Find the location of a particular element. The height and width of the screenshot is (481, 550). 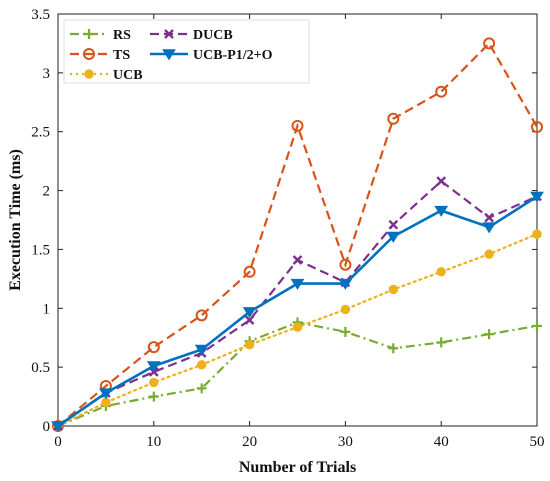

legend-rs-label: RS is located at coordinates (122, 35).